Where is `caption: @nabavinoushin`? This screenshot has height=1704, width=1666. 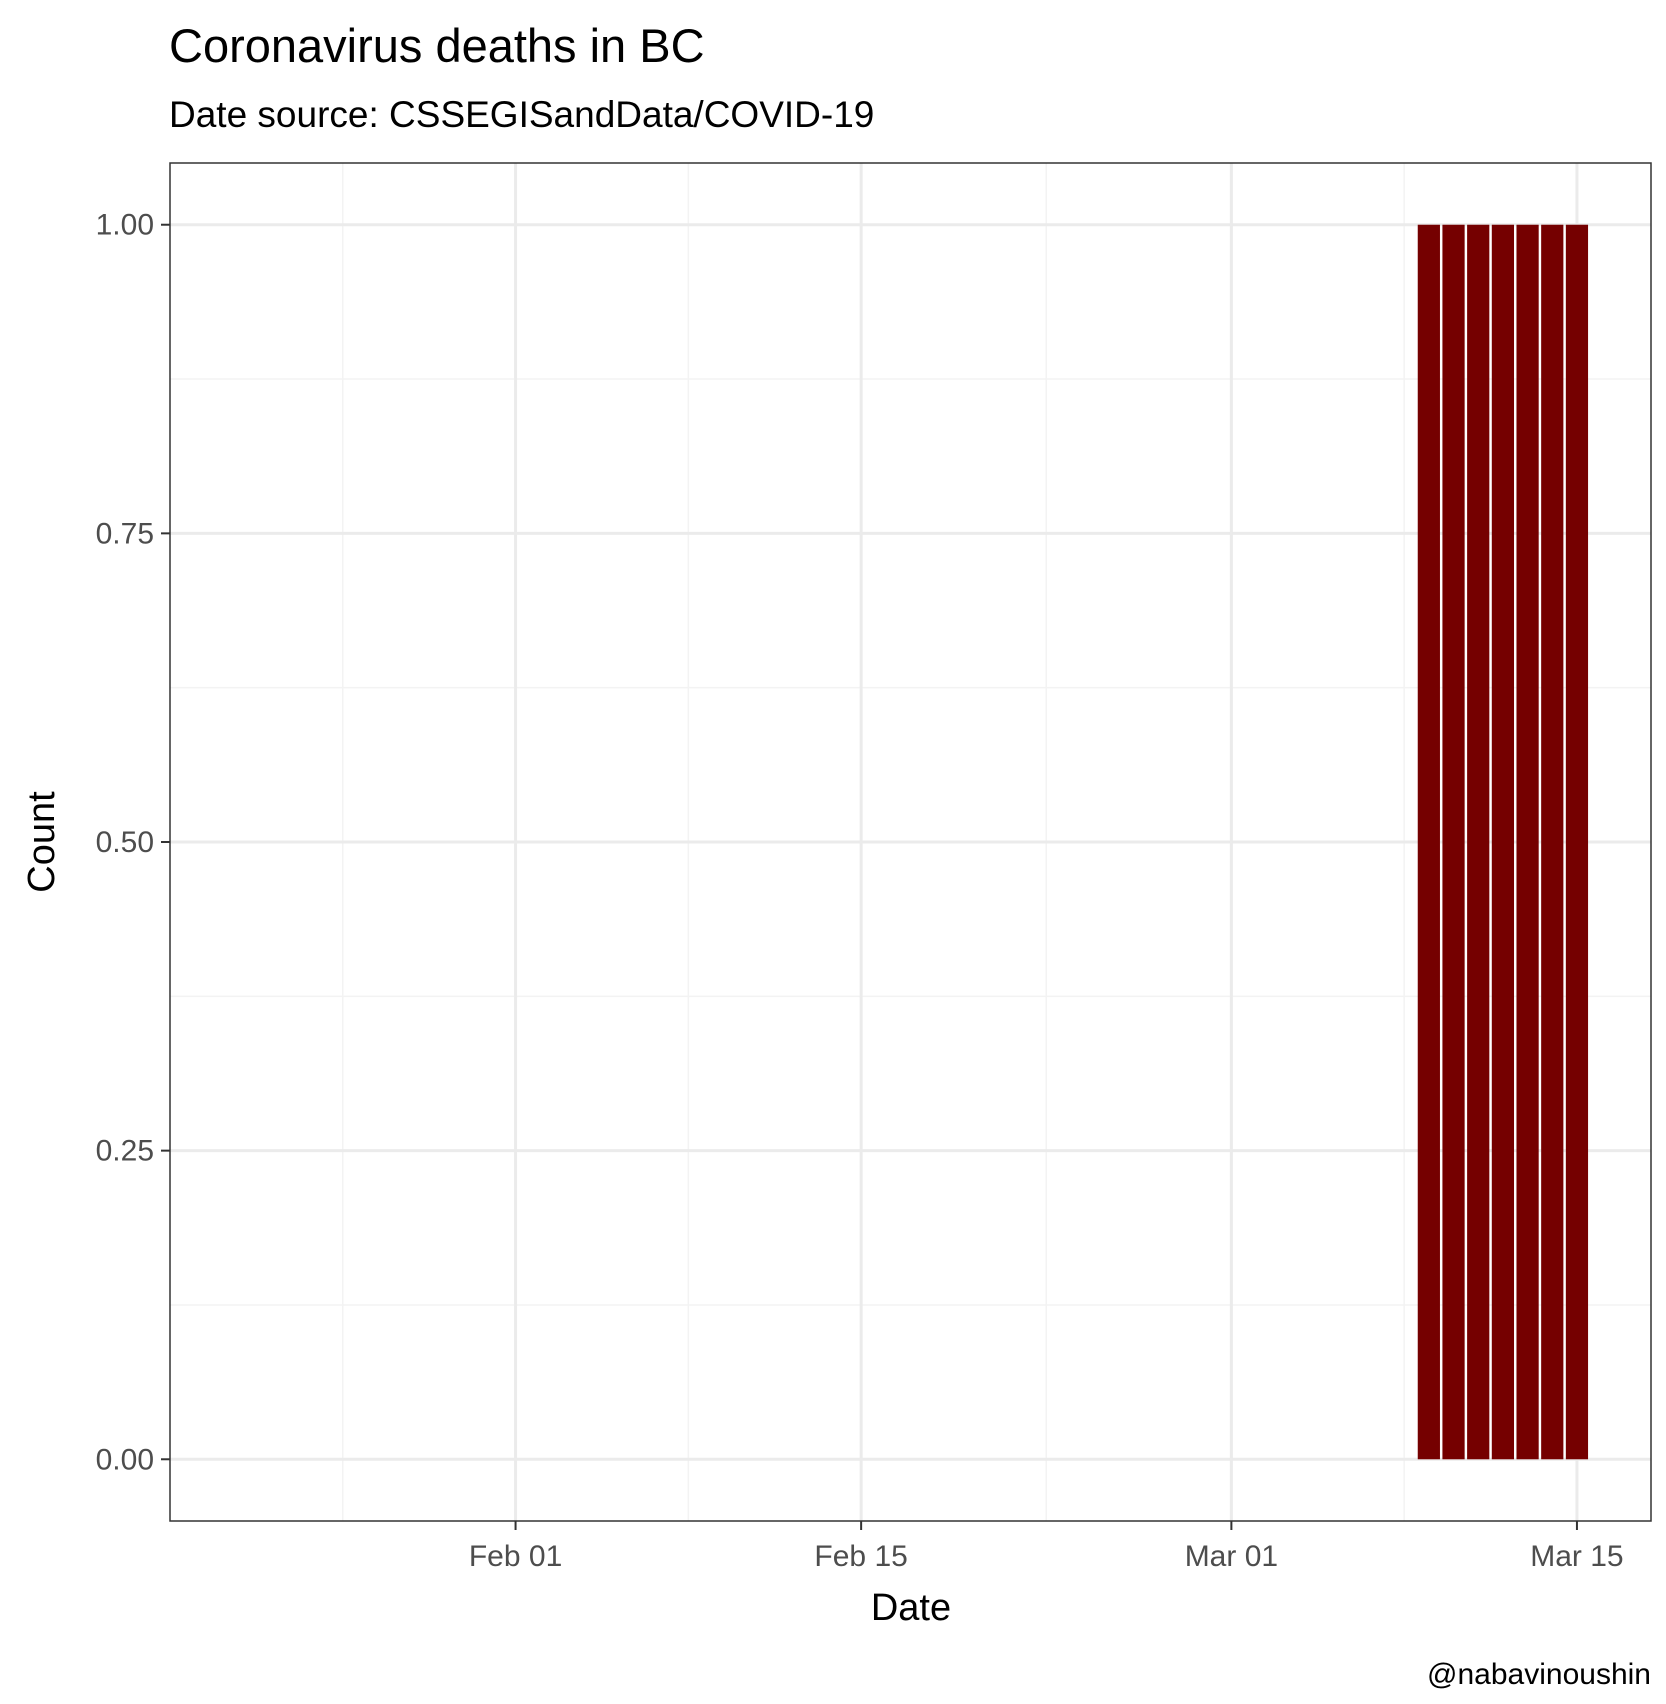 caption: @nabavinoushin is located at coordinates (1539, 1674).